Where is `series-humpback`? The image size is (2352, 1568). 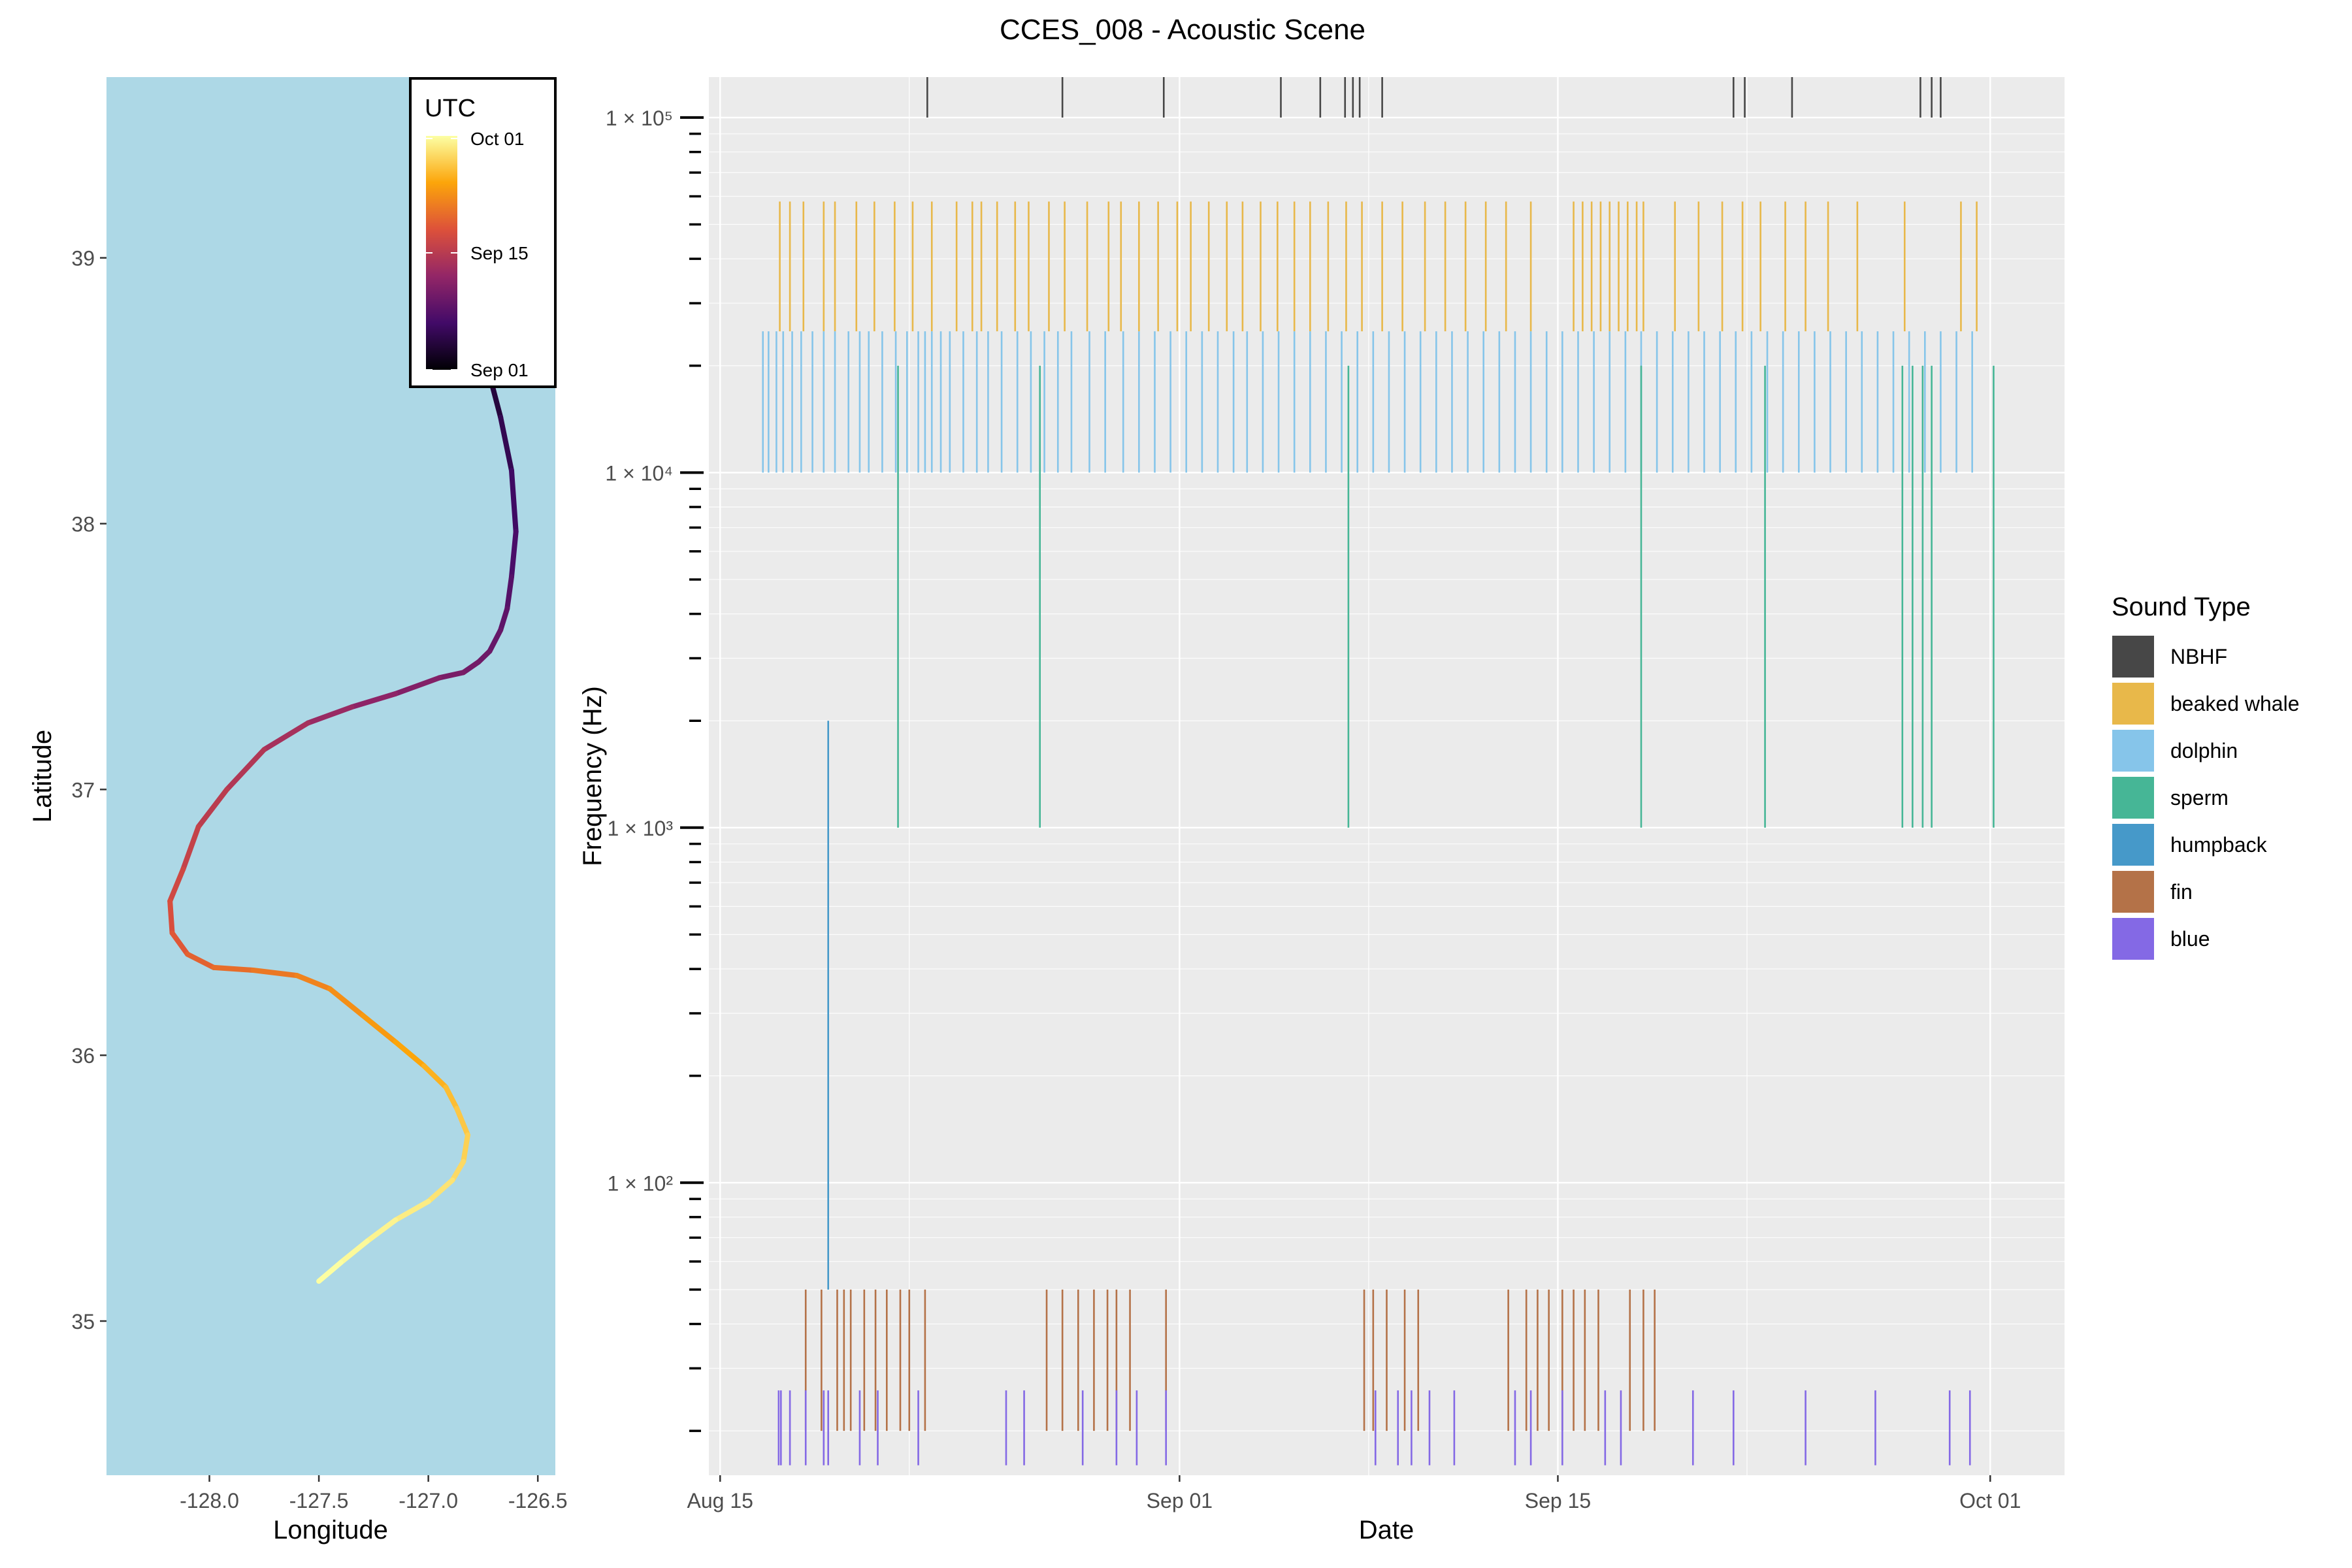 series-humpback is located at coordinates (828, 1005).